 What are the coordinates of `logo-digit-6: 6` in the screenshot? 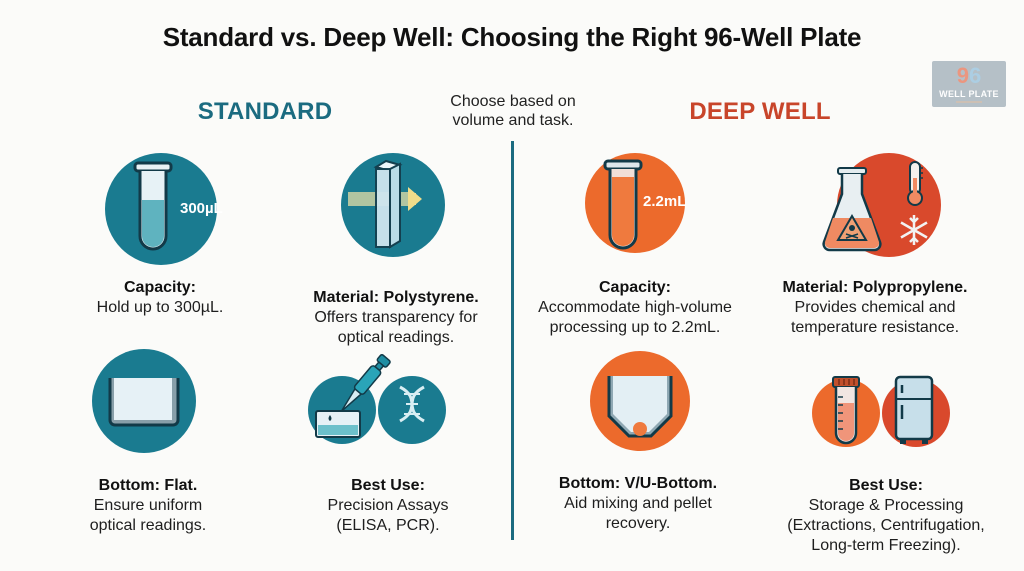 It's located at (975, 75).